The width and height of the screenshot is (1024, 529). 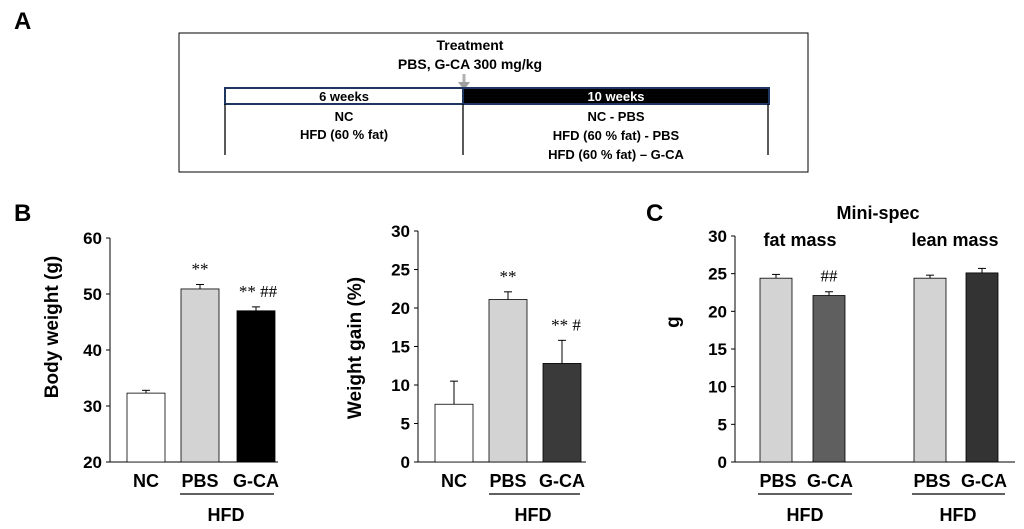 What do you see at coordinates (92, 294) in the screenshot?
I see `y-tick-label: 50` at bounding box center [92, 294].